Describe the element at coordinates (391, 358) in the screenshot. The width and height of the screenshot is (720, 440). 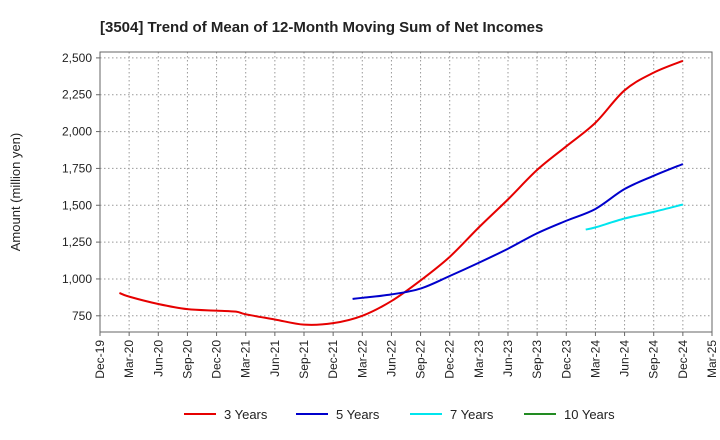
I see `x-tick-label: Jun-22` at that location.